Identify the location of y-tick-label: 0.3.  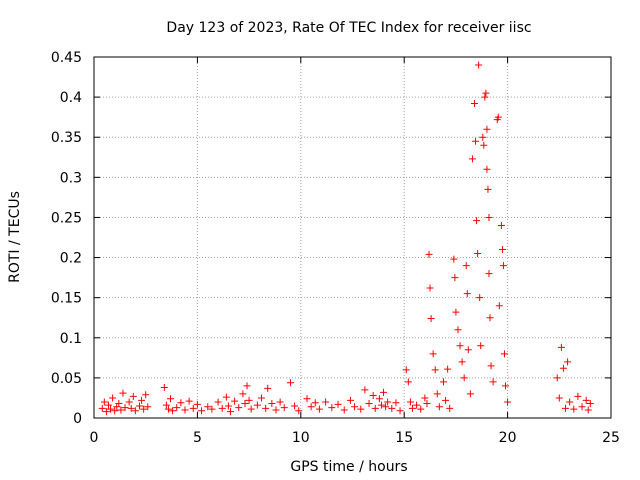
(71, 178).